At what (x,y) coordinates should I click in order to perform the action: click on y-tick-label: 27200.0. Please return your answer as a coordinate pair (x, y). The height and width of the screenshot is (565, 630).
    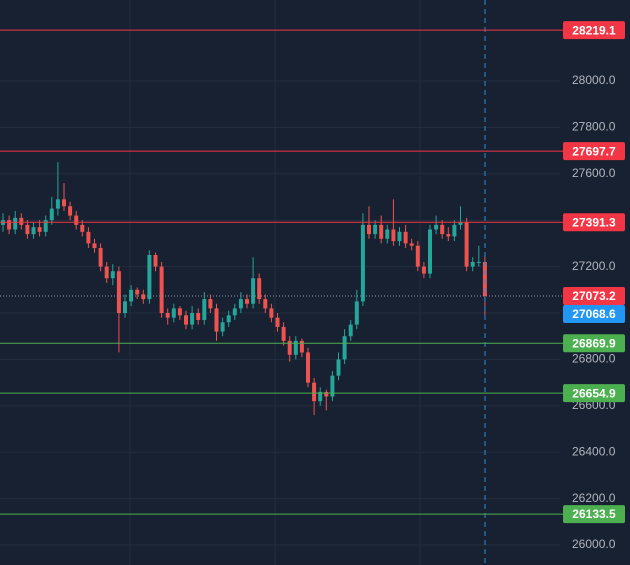
    Looking at the image, I should click on (594, 266).